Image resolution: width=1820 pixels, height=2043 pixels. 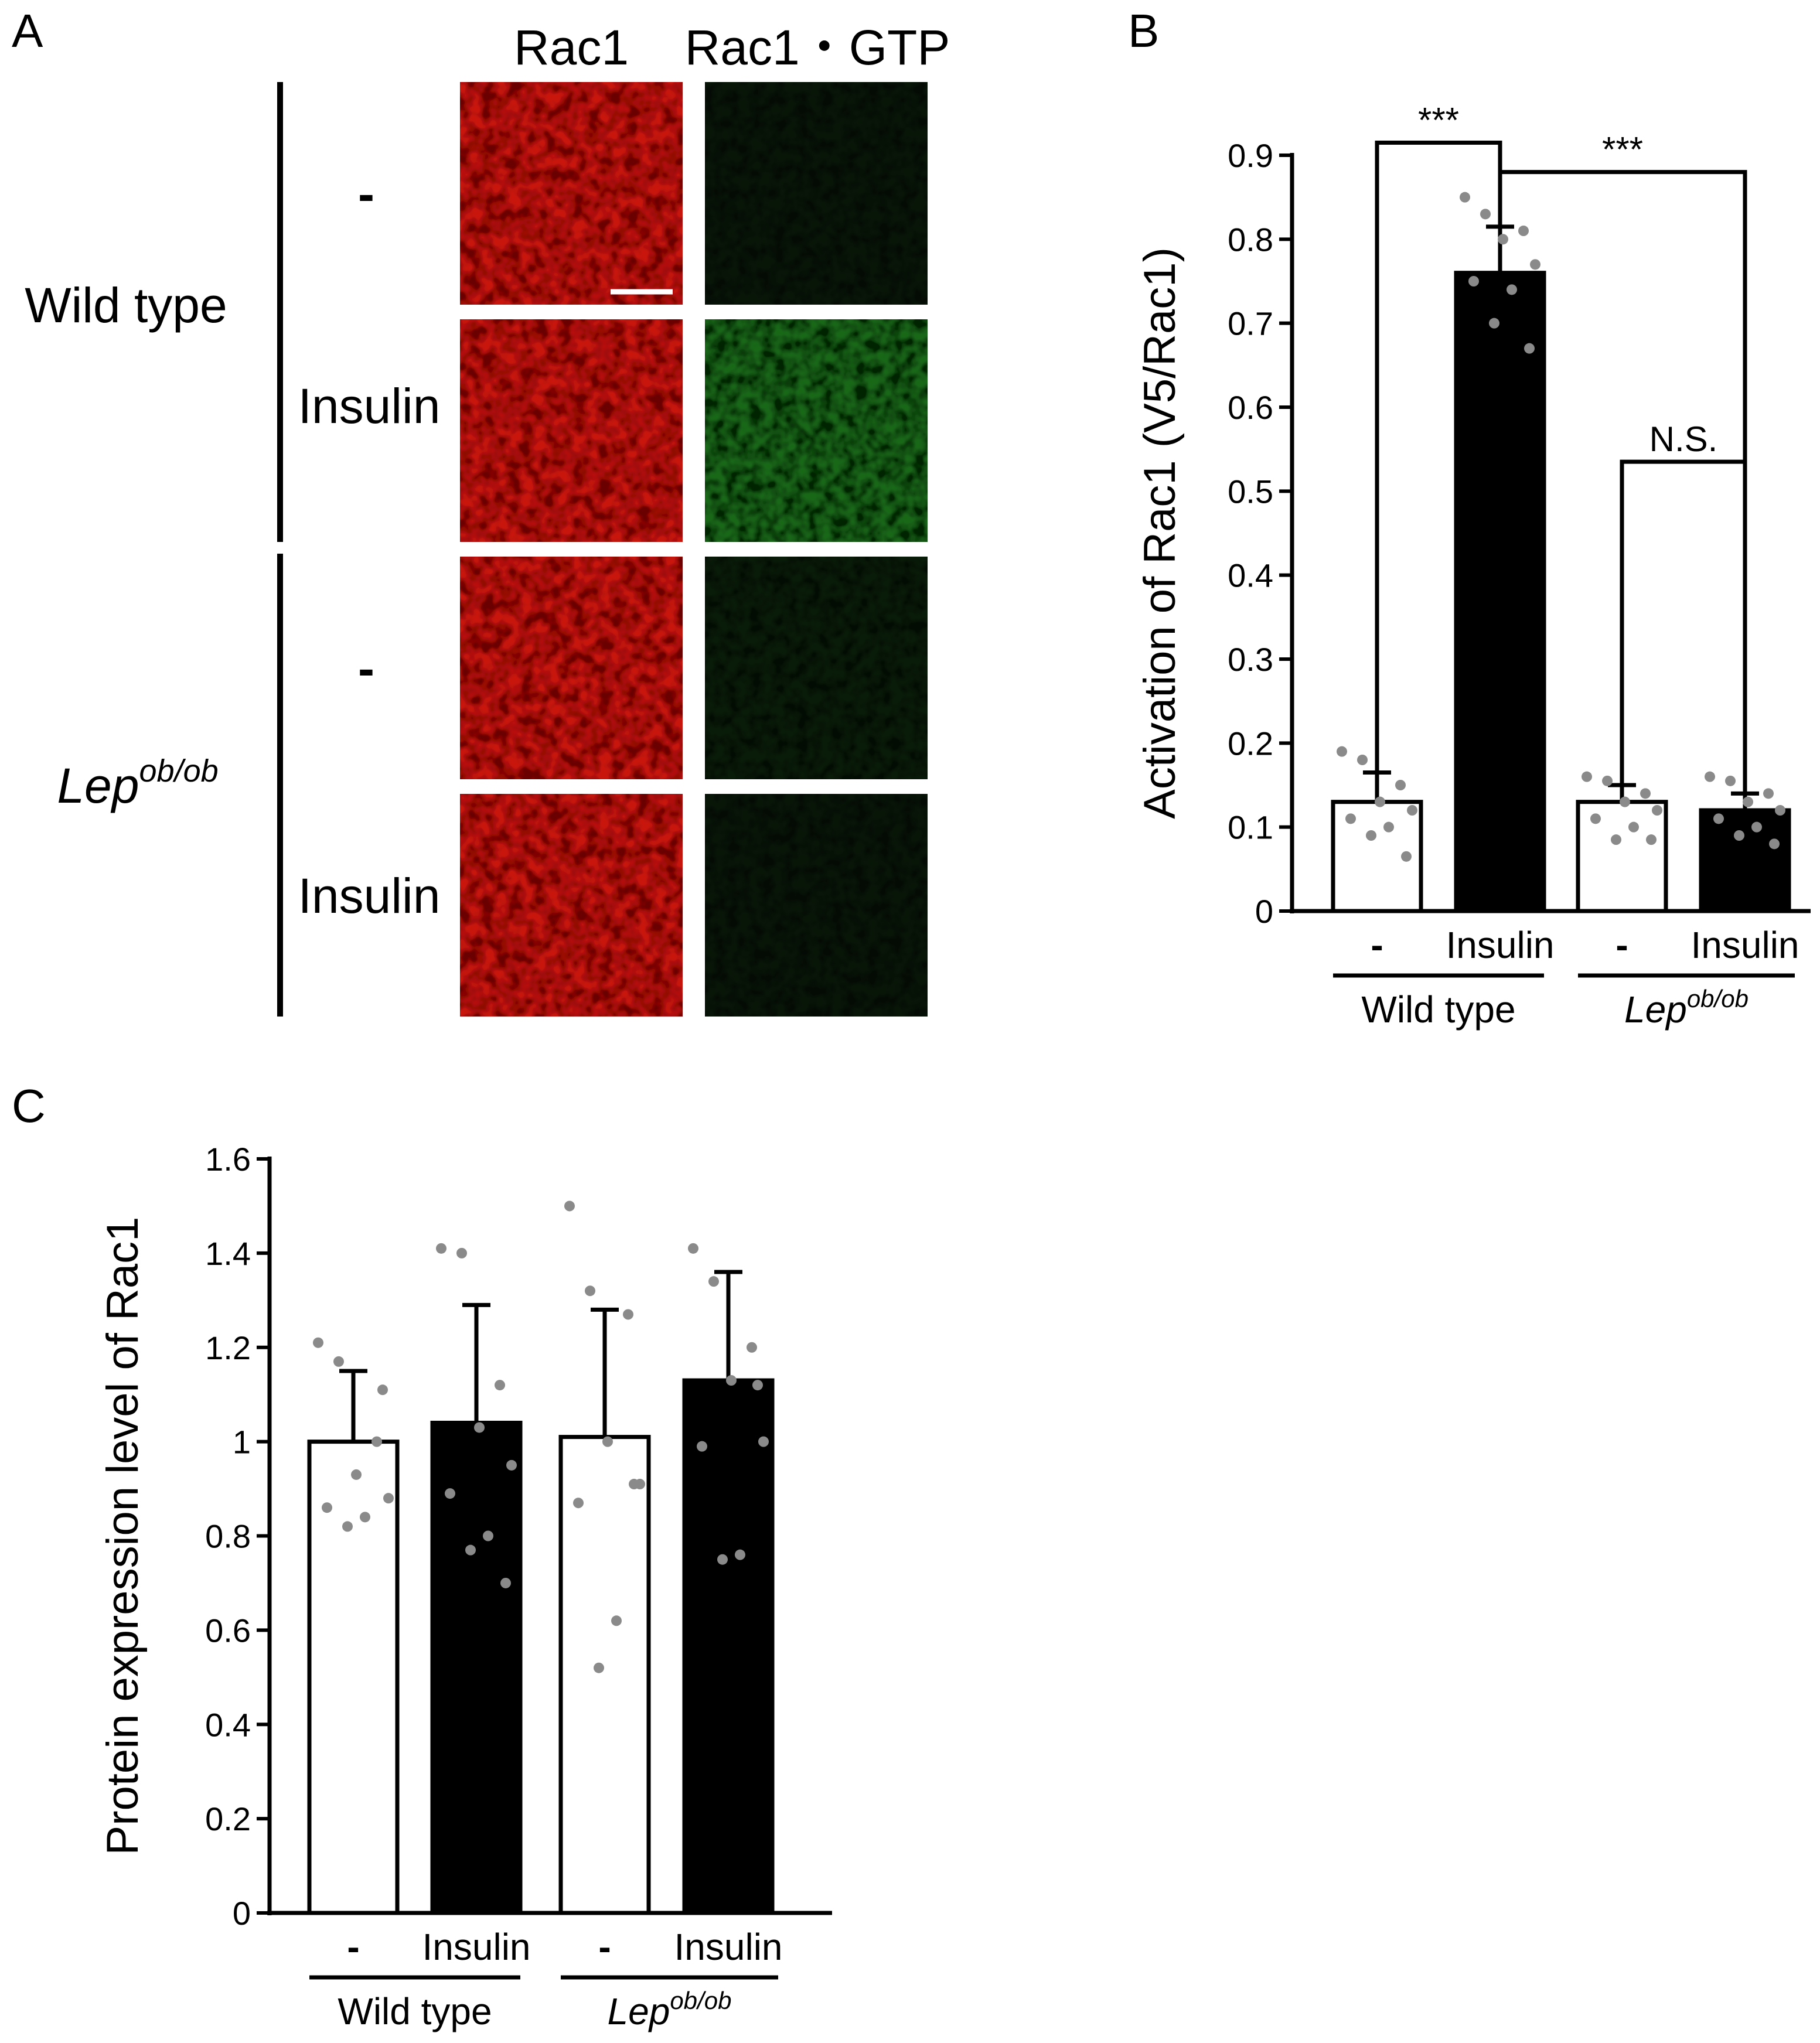 What do you see at coordinates (366, 668) in the screenshot?
I see `condition-label-lep-control: -` at bounding box center [366, 668].